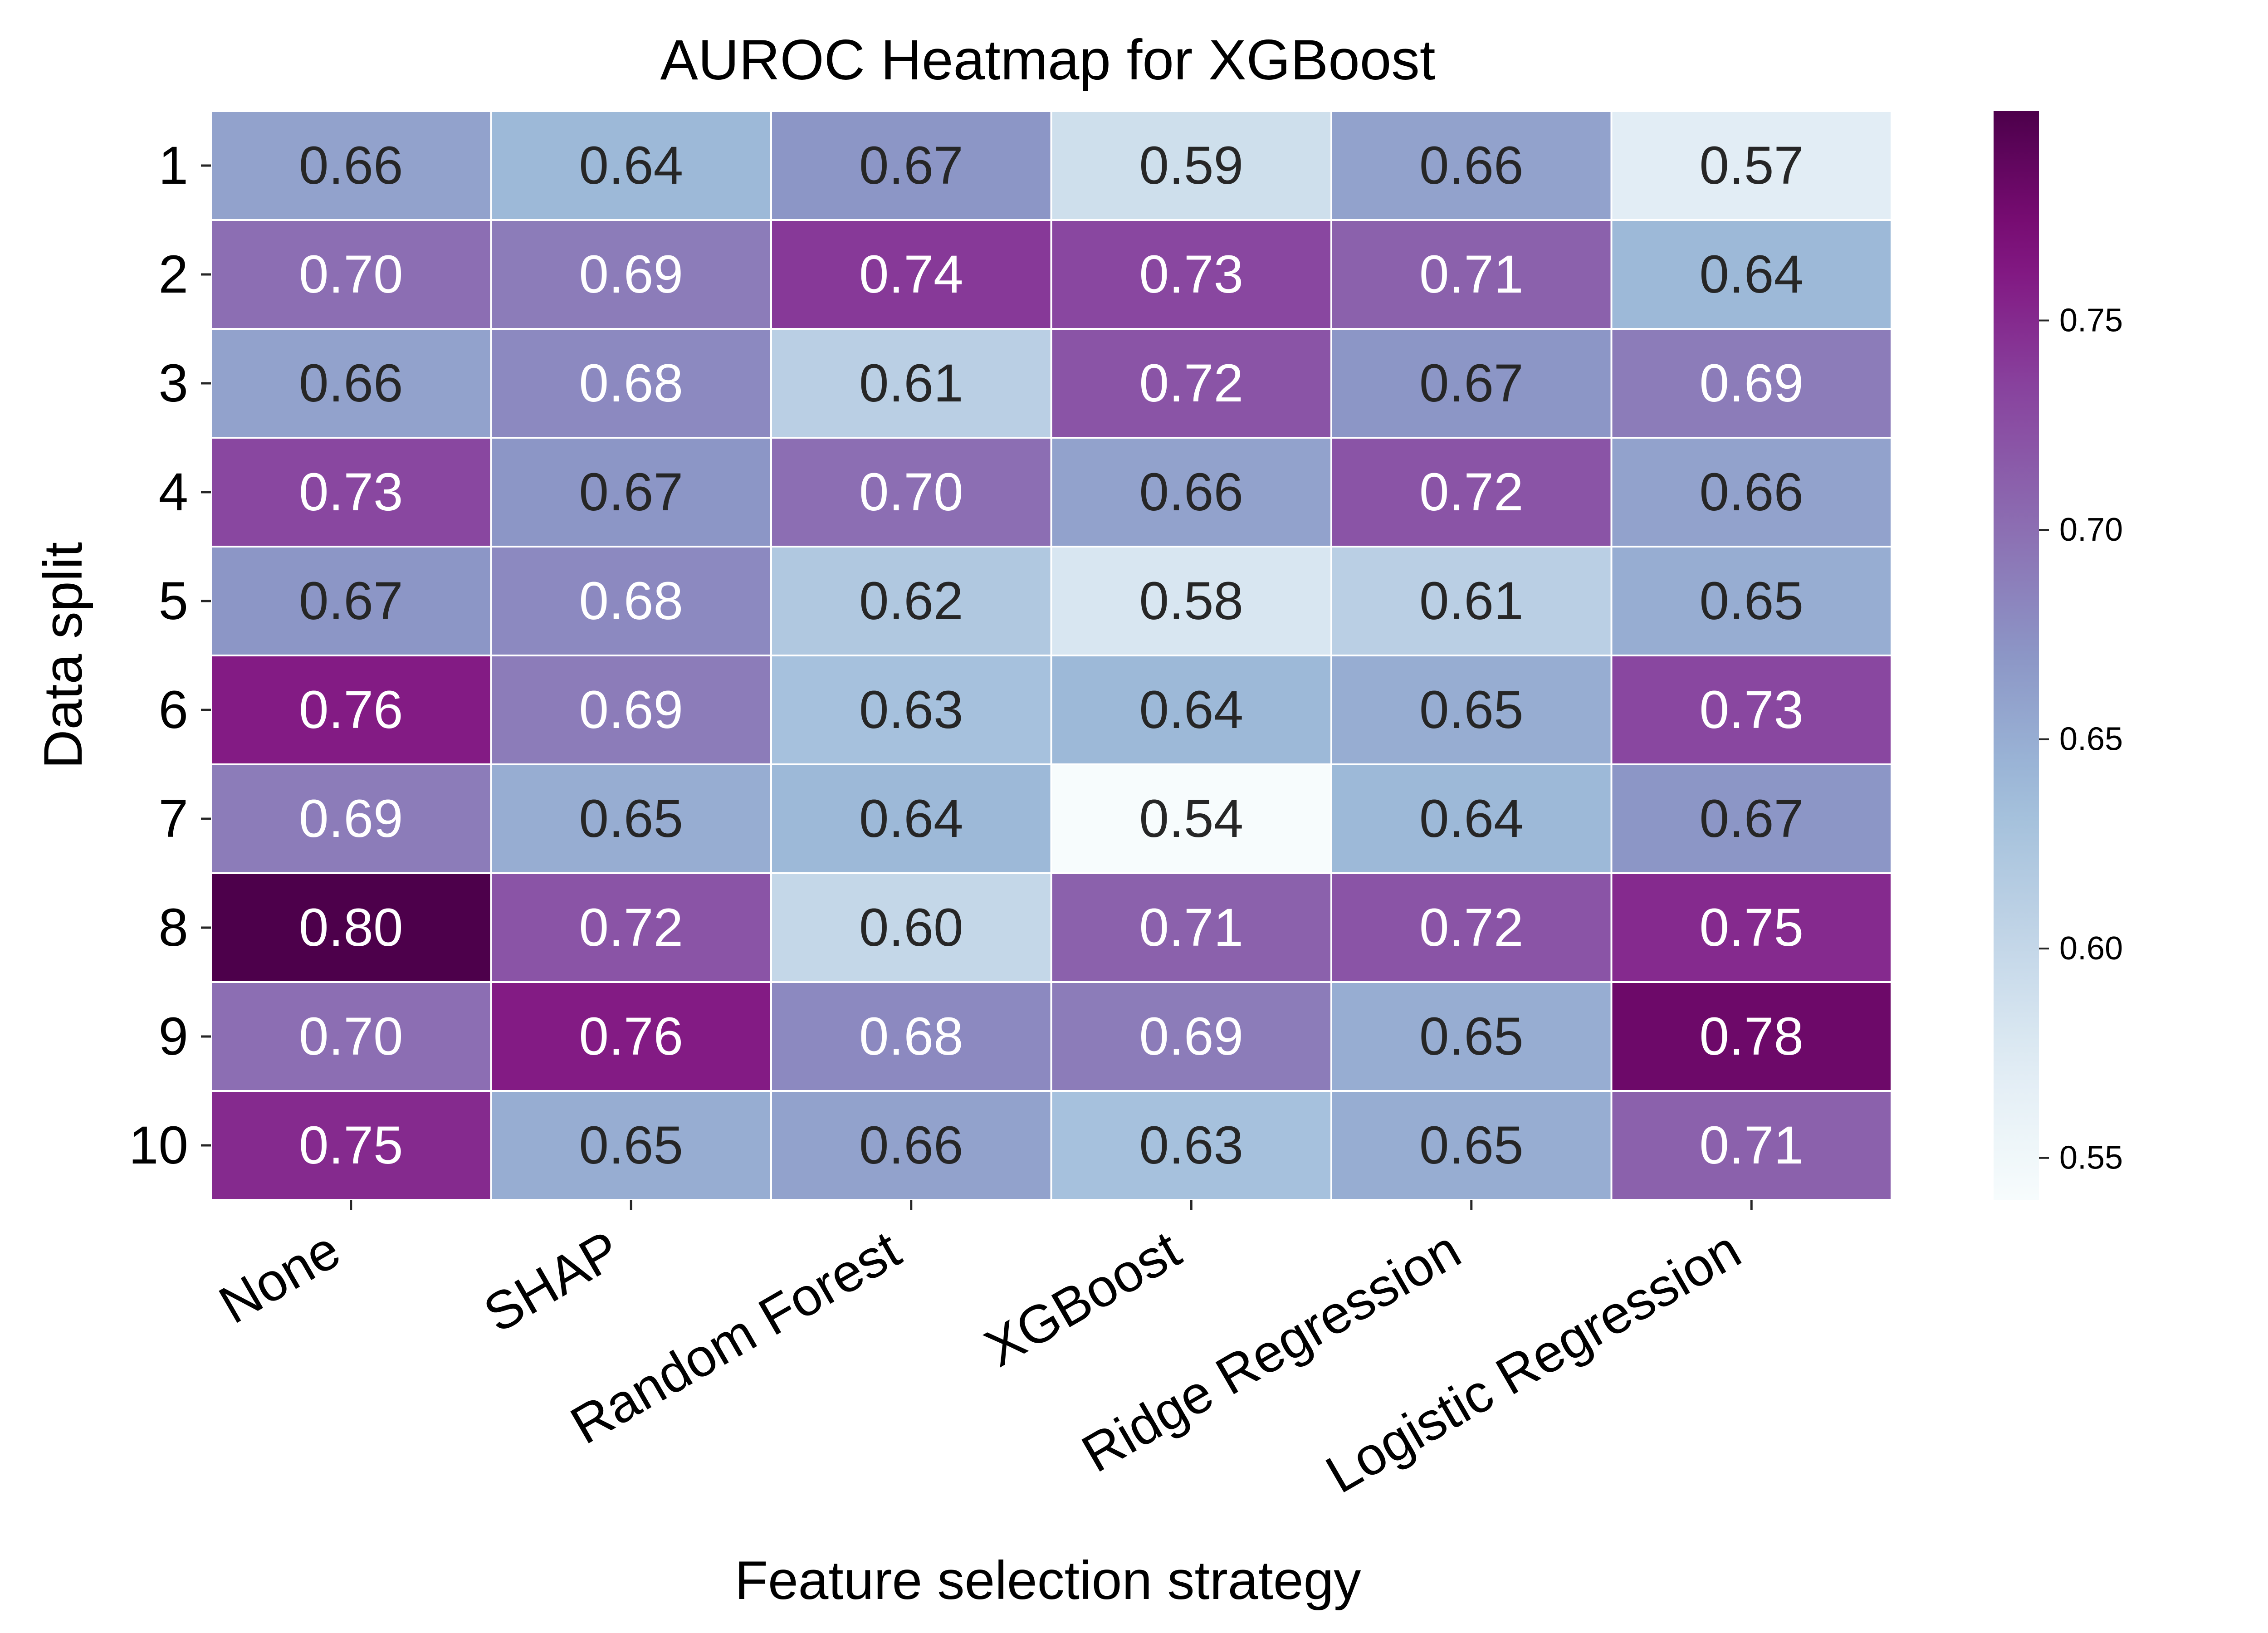 Image resolution: width=2268 pixels, height=1633 pixels. What do you see at coordinates (2091, 948) in the screenshot?
I see `colorbar-tick-label: 0.60` at bounding box center [2091, 948].